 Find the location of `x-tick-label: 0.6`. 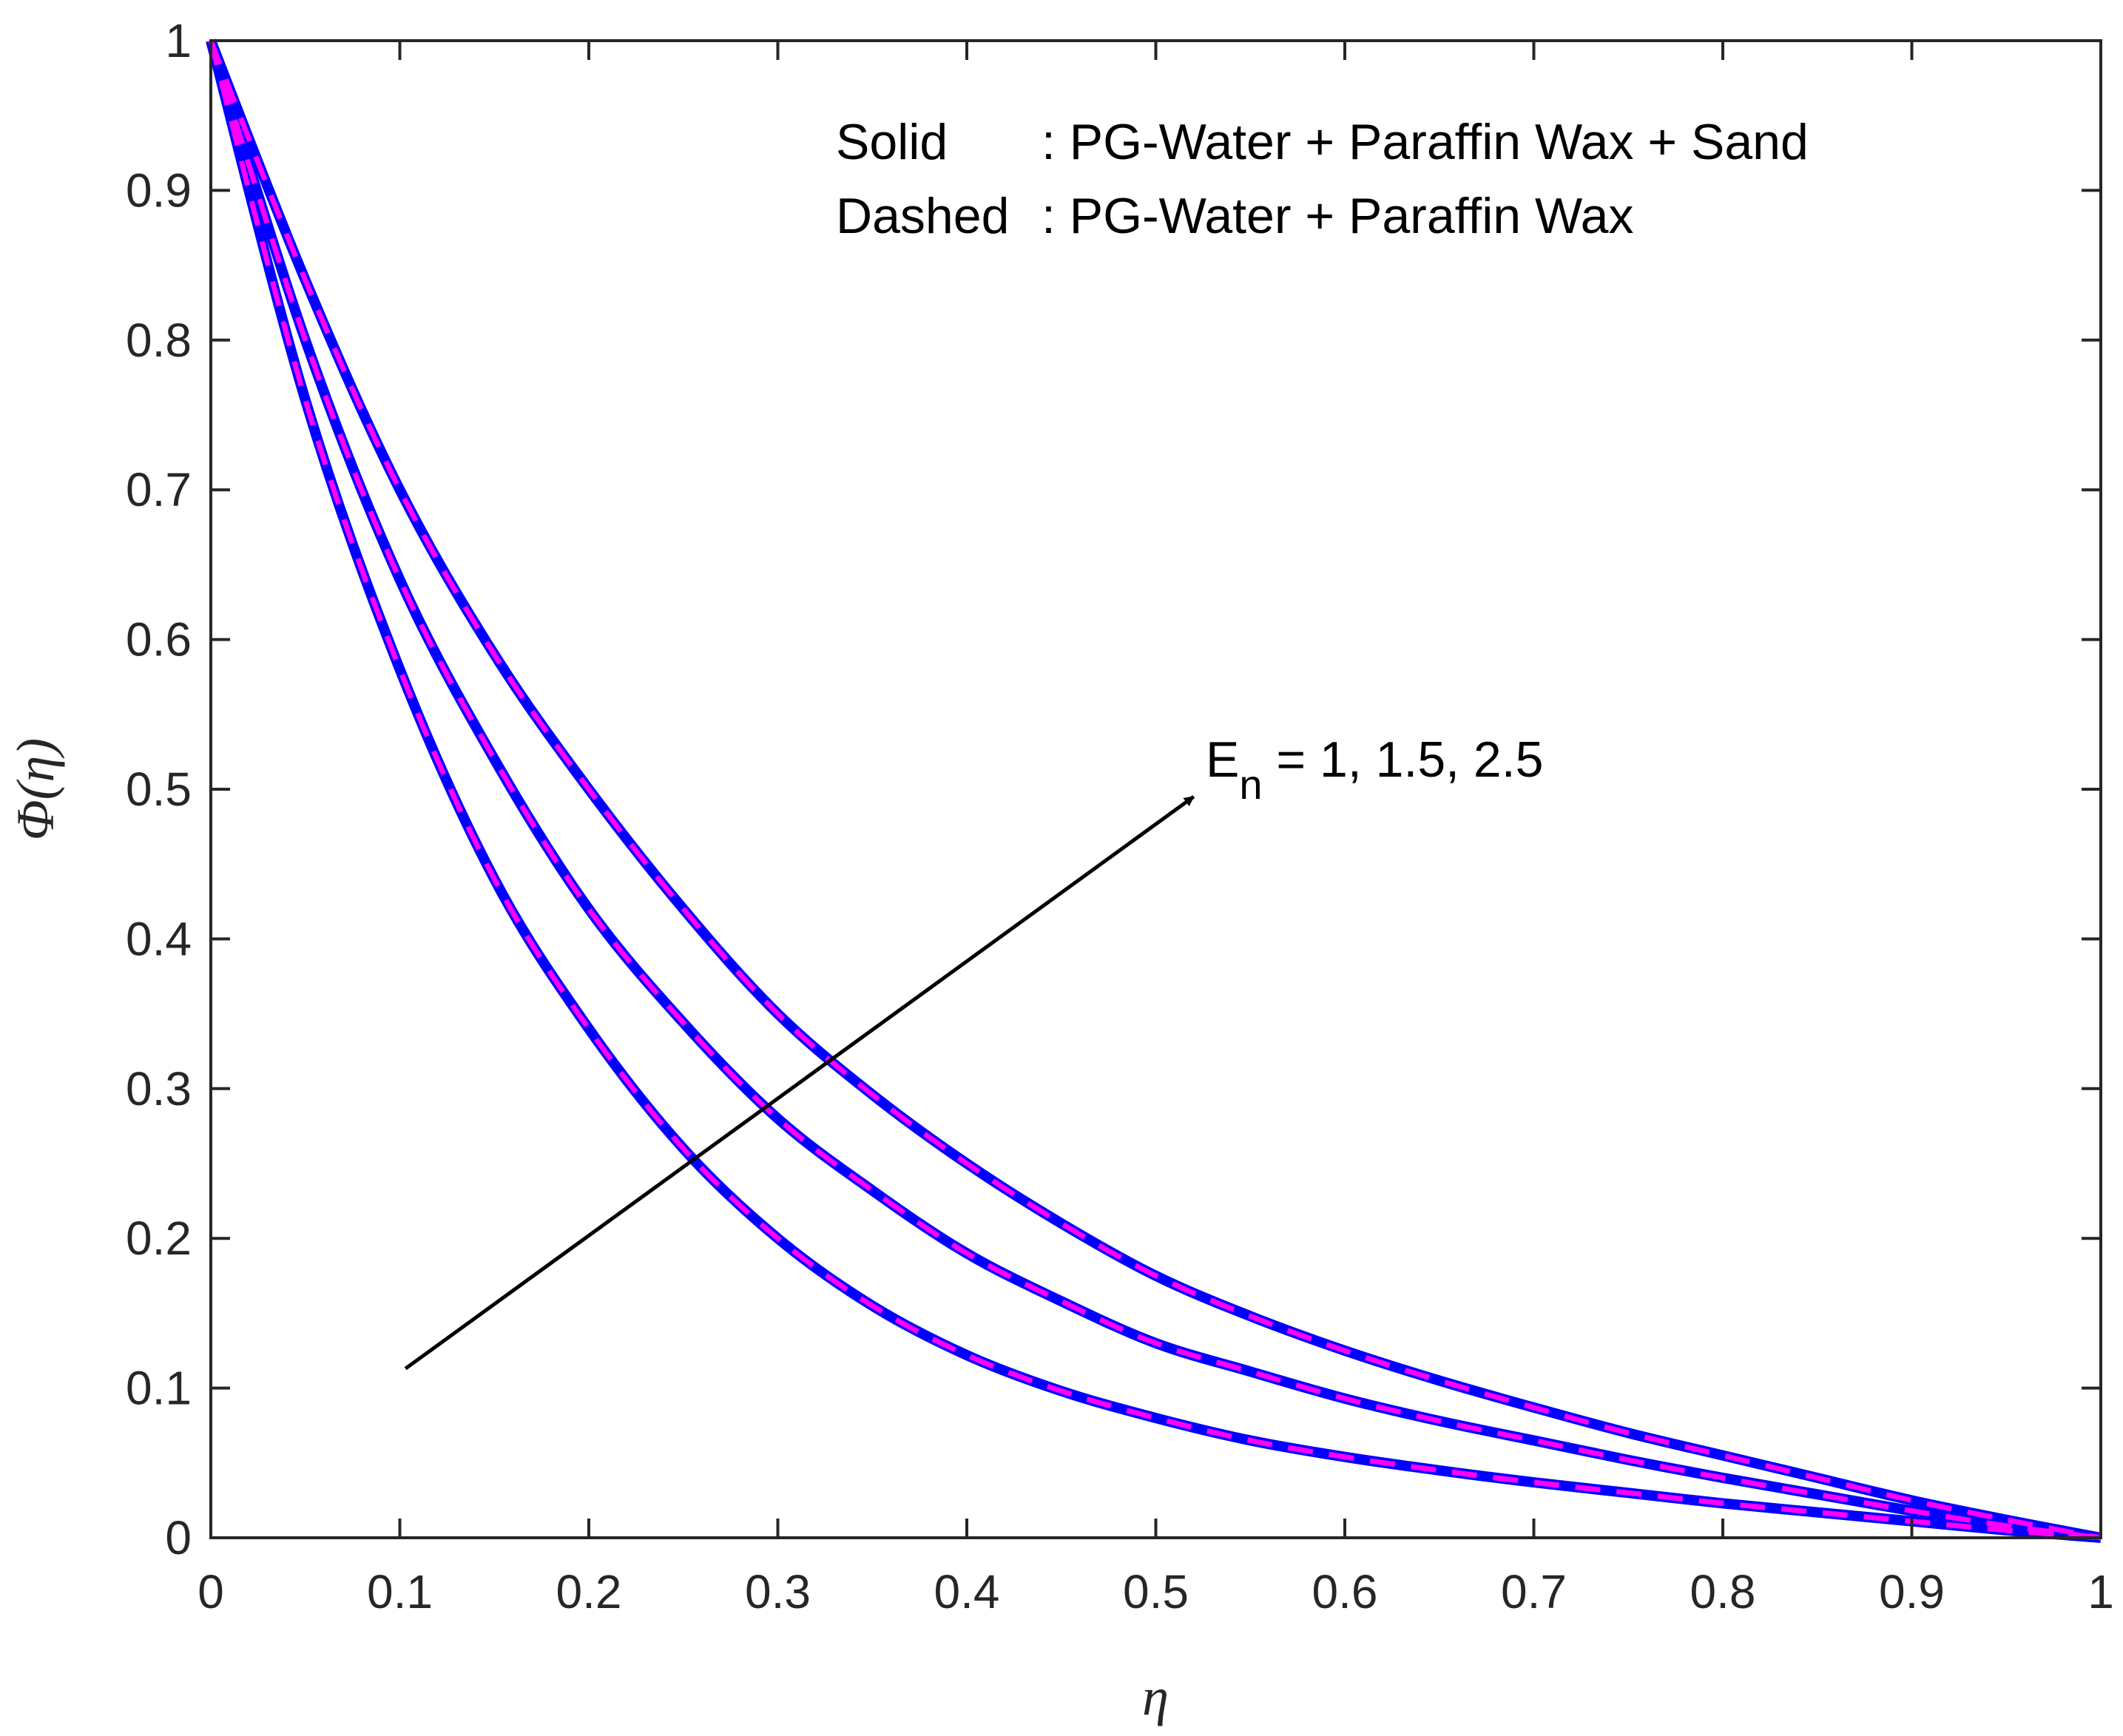

x-tick-label: 0.6 is located at coordinates (1345, 1591).